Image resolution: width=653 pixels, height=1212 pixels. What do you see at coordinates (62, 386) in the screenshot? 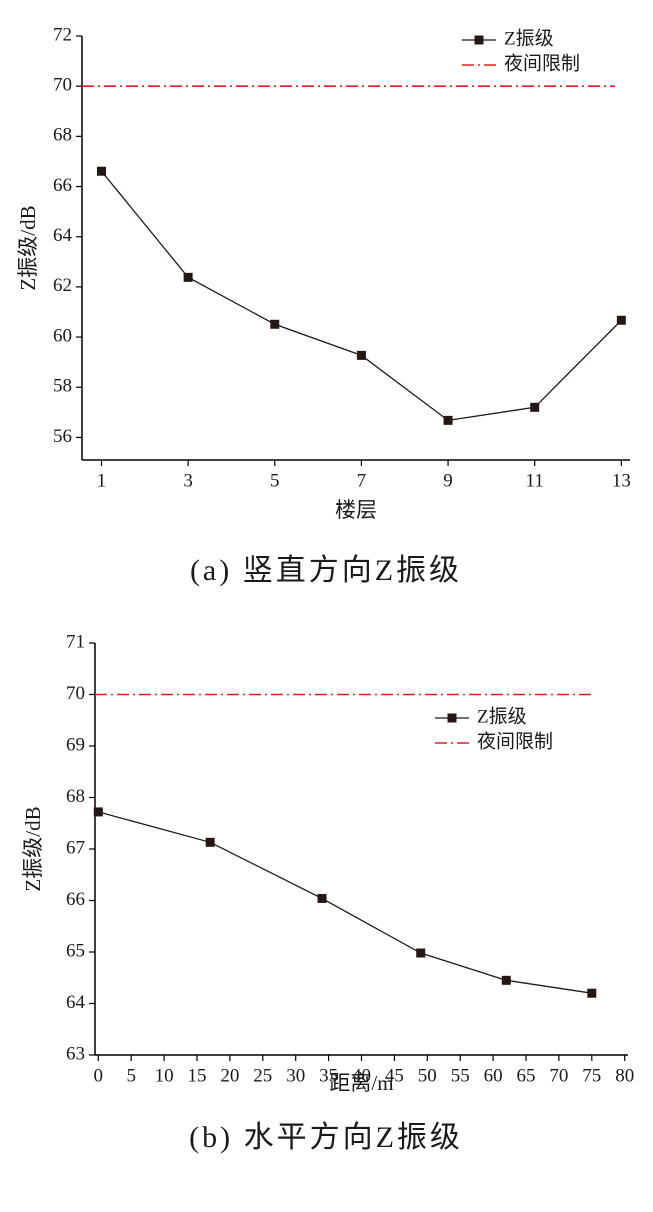
I see `y-tick-label: 58` at bounding box center [62, 386].